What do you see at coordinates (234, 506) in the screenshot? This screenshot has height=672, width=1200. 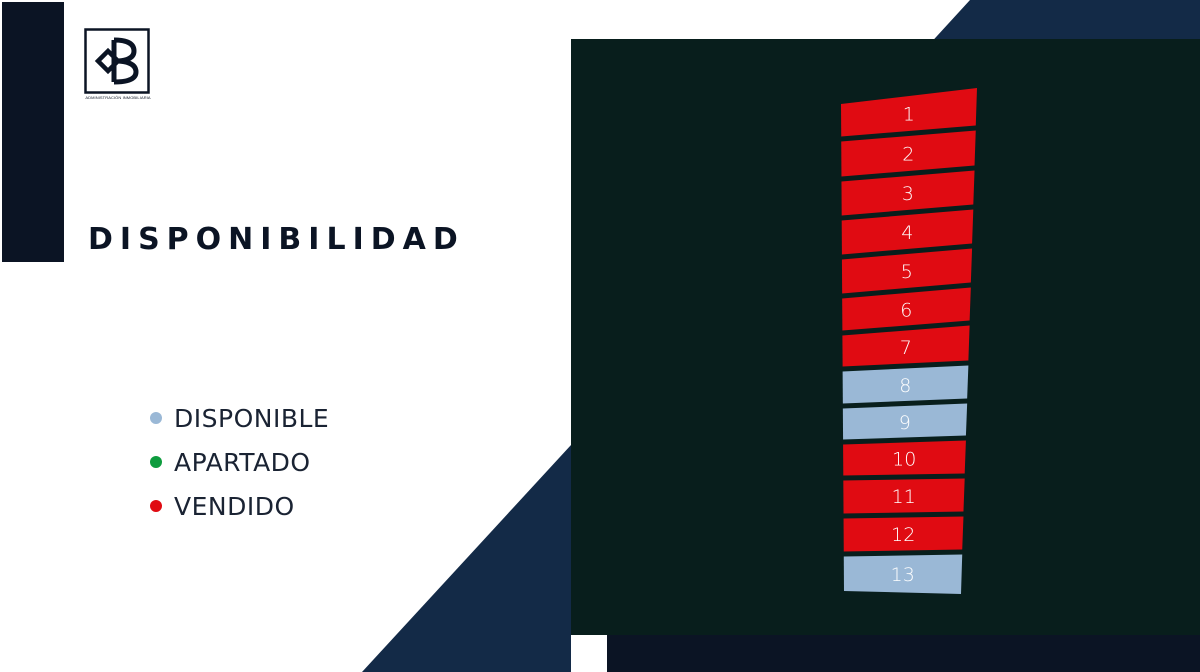 I see `legend-label: VENDIDO` at bounding box center [234, 506].